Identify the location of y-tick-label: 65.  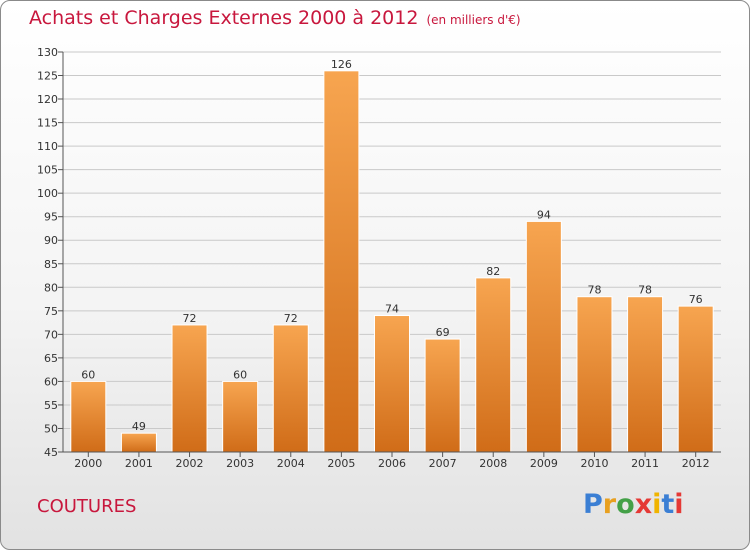
(51, 358).